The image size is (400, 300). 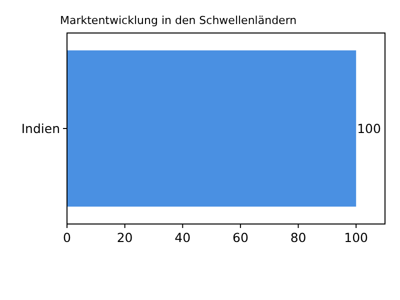 What do you see at coordinates (356, 237) in the screenshot?
I see `x-tick-label: 100` at bounding box center [356, 237].